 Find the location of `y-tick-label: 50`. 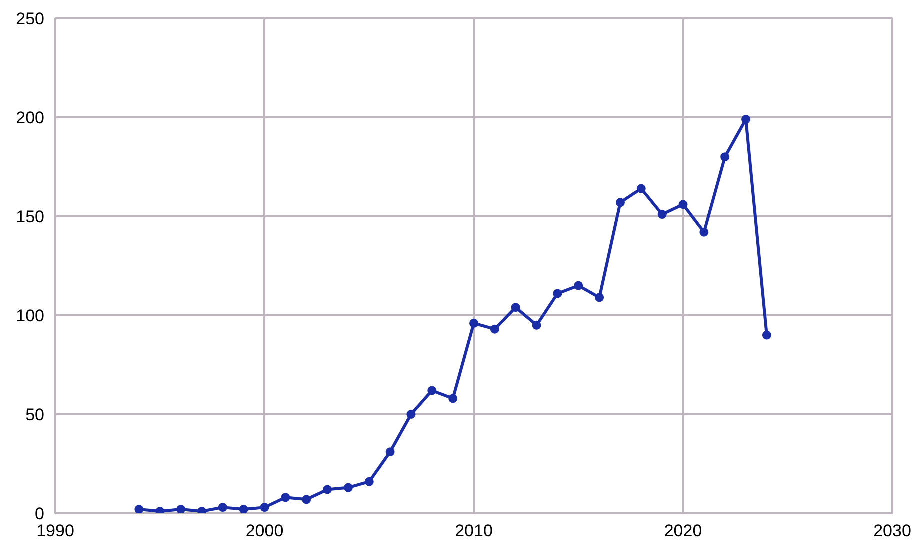

y-tick-label: 50 is located at coordinates (35, 415).